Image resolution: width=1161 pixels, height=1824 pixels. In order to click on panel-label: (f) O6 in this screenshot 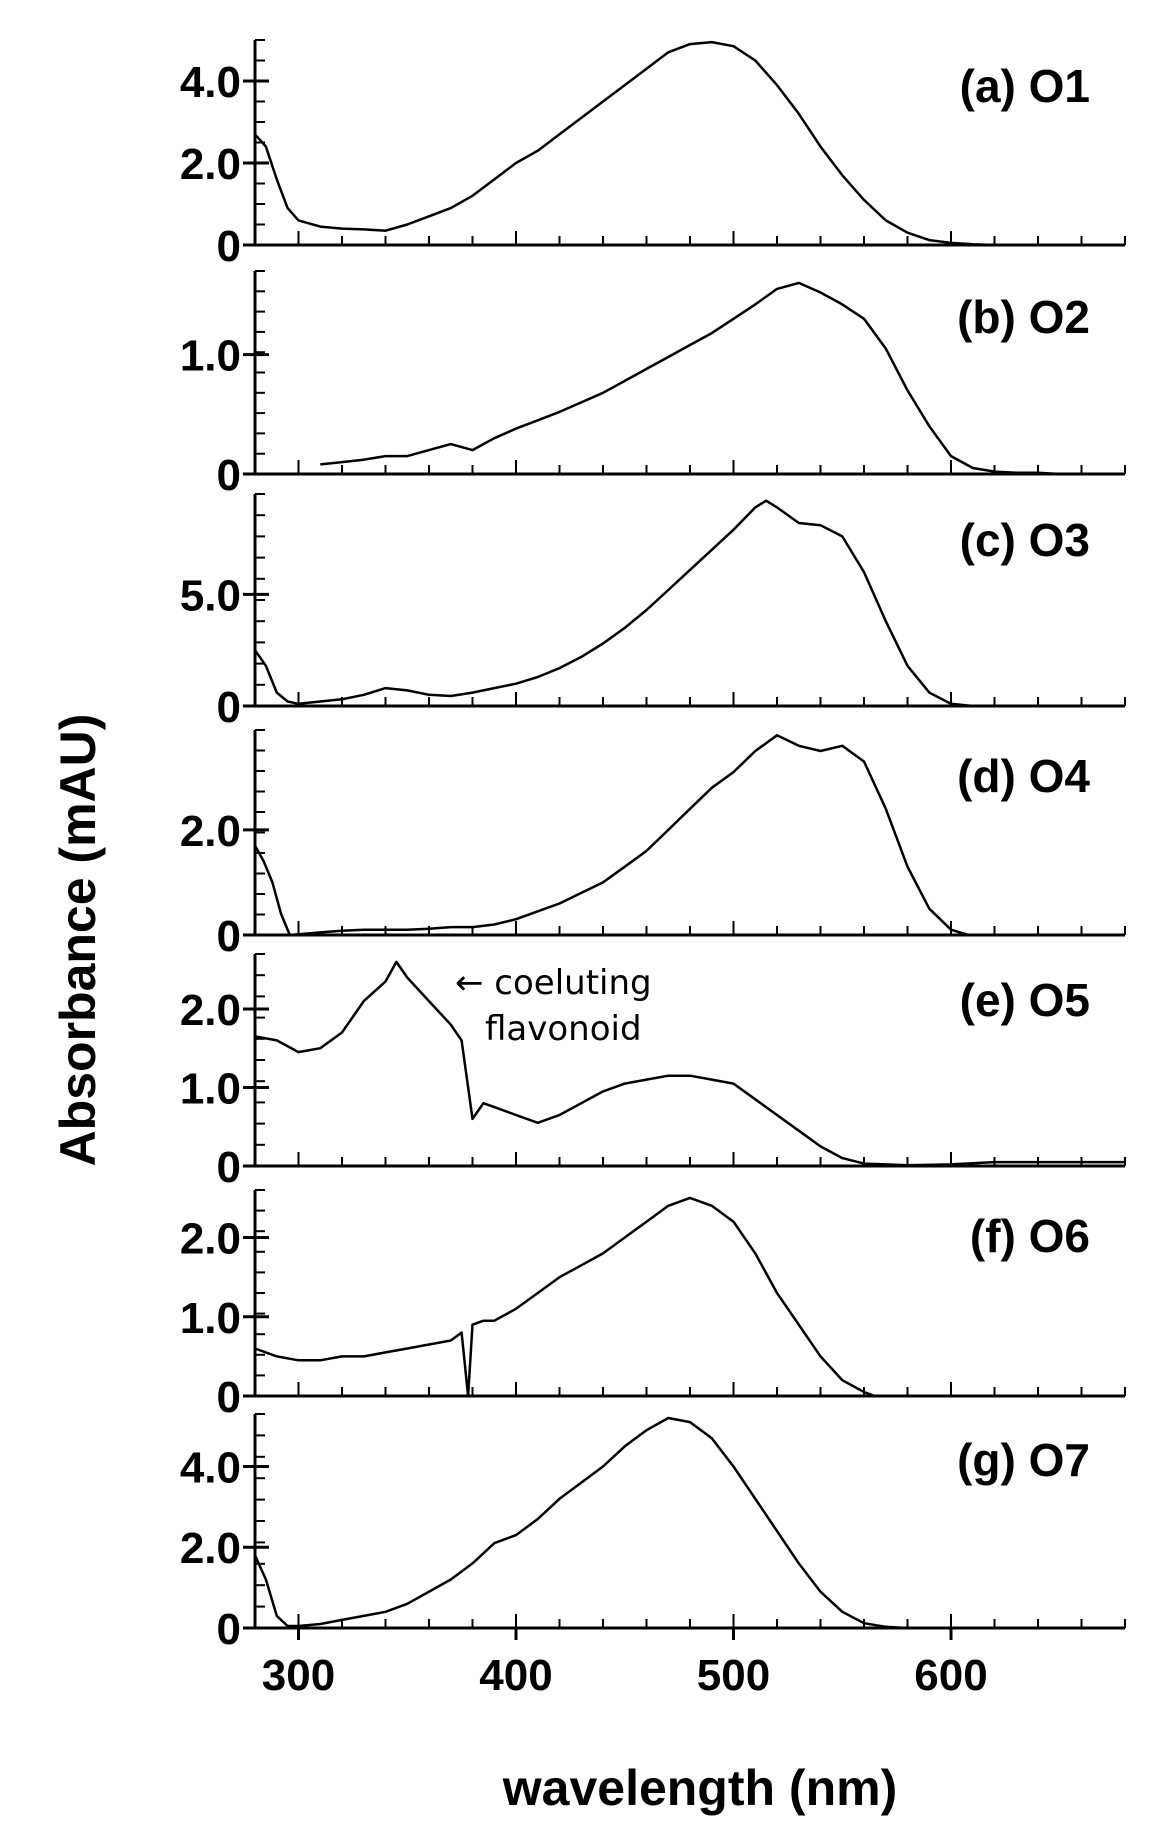, I will do `click(1030, 1236)`.